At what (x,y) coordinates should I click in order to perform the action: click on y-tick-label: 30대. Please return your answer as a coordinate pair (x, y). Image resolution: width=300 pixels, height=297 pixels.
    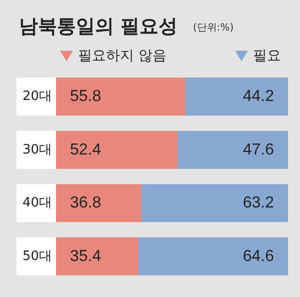
    Looking at the image, I should click on (37, 150).